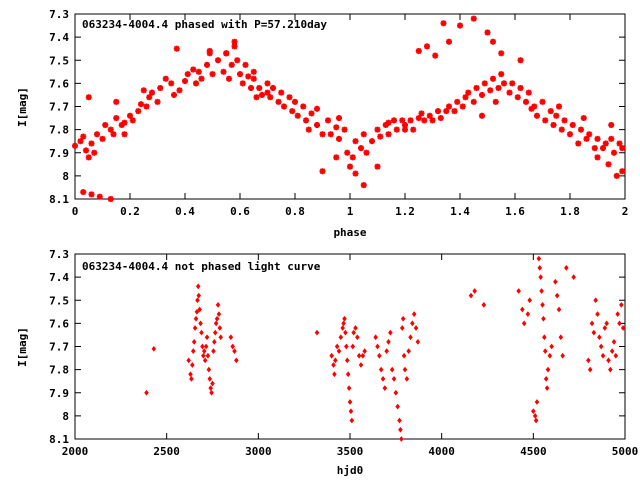 This screenshot has width=640, height=480. Describe the element at coordinates (59, 153) in the screenshot. I see `phased-y-tick-label: 7.9` at that location.